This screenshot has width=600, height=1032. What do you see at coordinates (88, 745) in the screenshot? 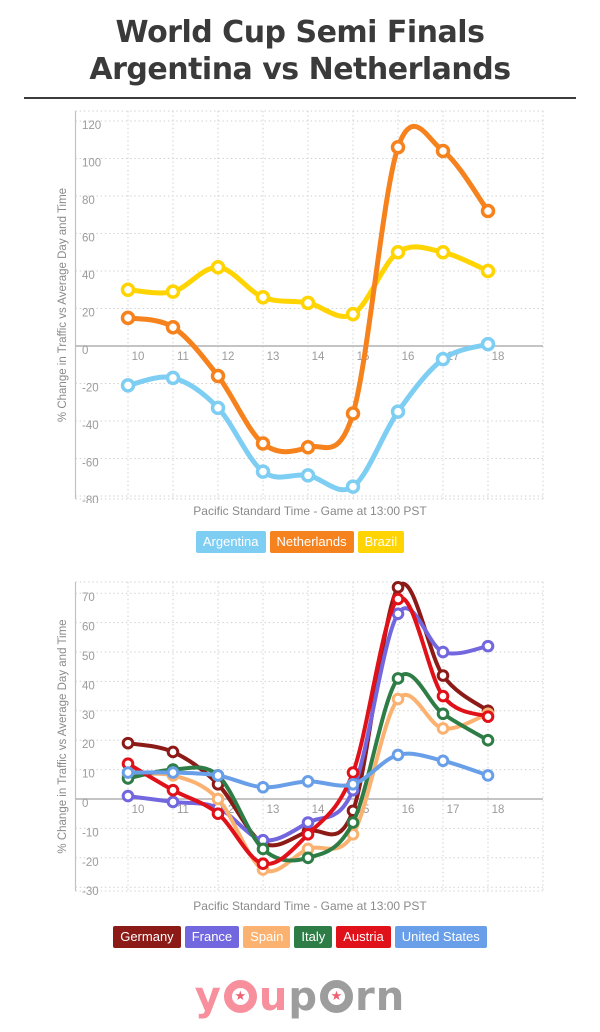
I see `y-tick-label: 20` at bounding box center [88, 745].